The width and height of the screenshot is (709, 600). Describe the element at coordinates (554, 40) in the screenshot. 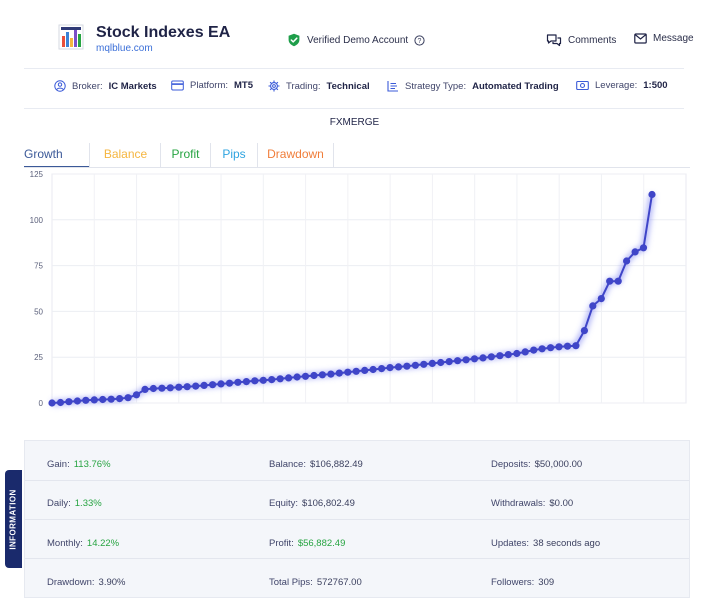

I see `comments-icon` at that location.